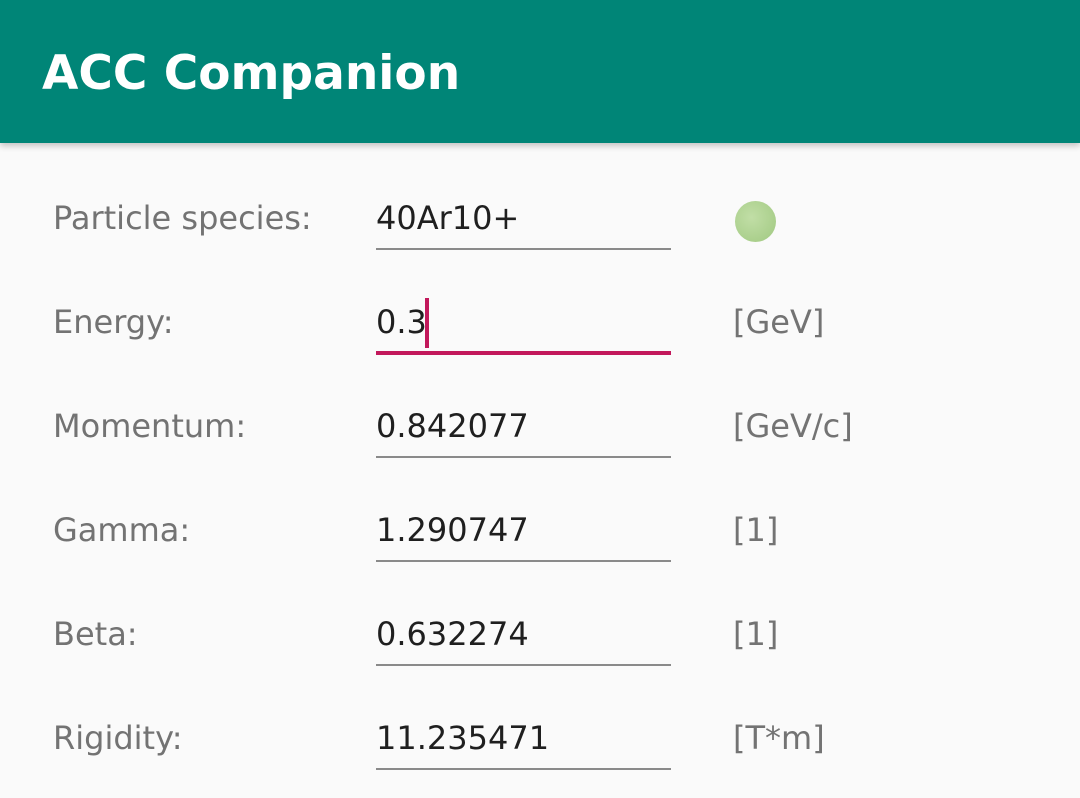 The height and width of the screenshot is (798, 1080). What do you see at coordinates (523, 769) in the screenshot?
I see `rigidity-underline` at bounding box center [523, 769].